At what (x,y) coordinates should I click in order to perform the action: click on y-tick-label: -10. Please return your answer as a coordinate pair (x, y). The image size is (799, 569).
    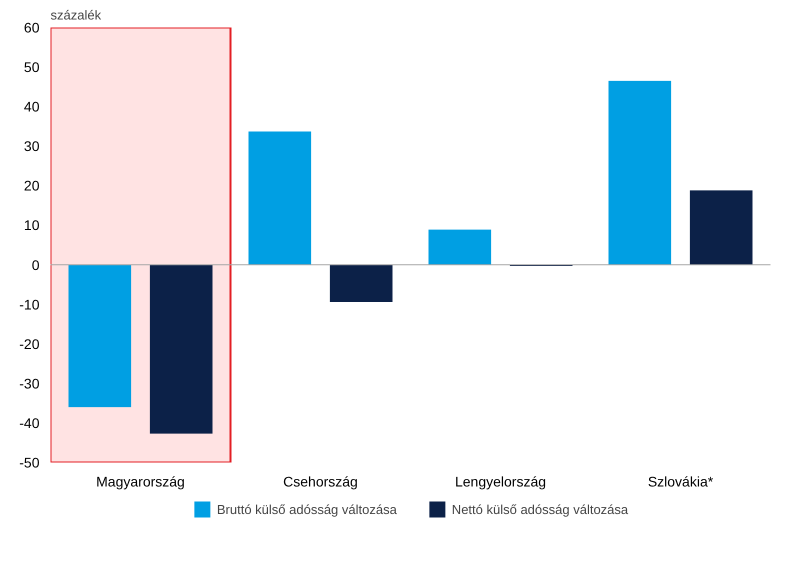
    Looking at the image, I should click on (29, 304).